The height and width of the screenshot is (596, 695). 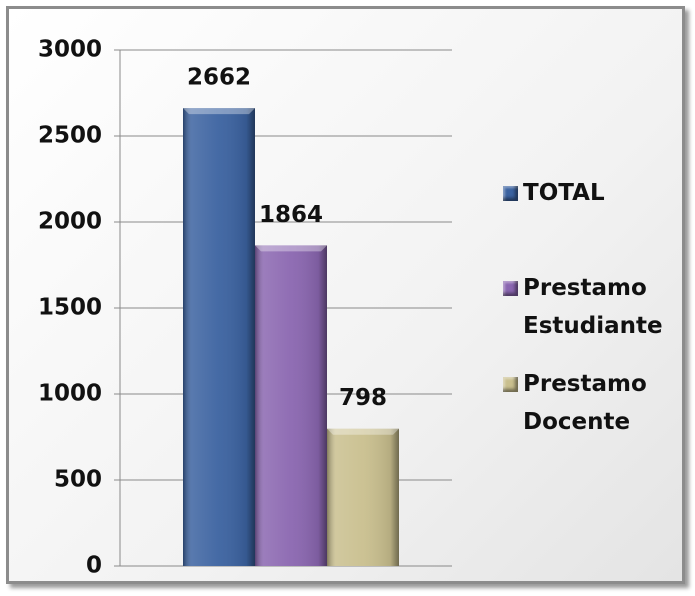 I want to click on y-tick-label: 3000, so click(x=70, y=50).